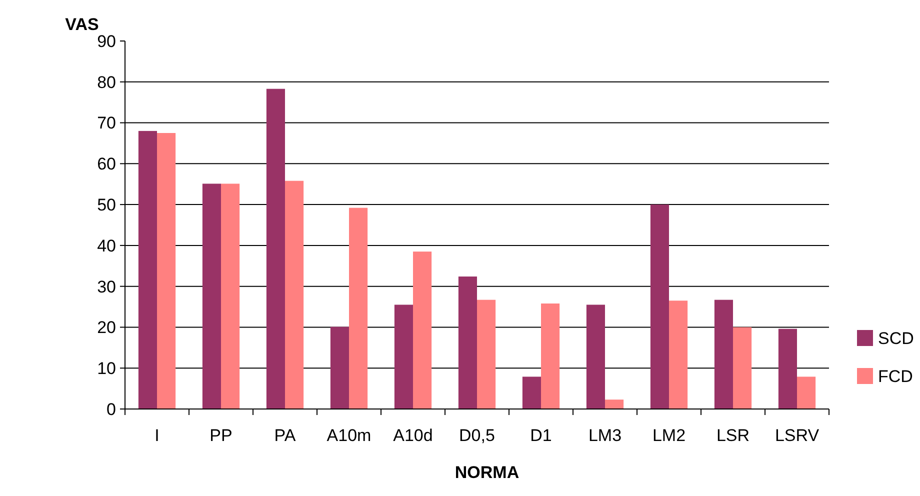 The height and width of the screenshot is (496, 920). I want to click on x-axis-title: NORMA, so click(487, 472).